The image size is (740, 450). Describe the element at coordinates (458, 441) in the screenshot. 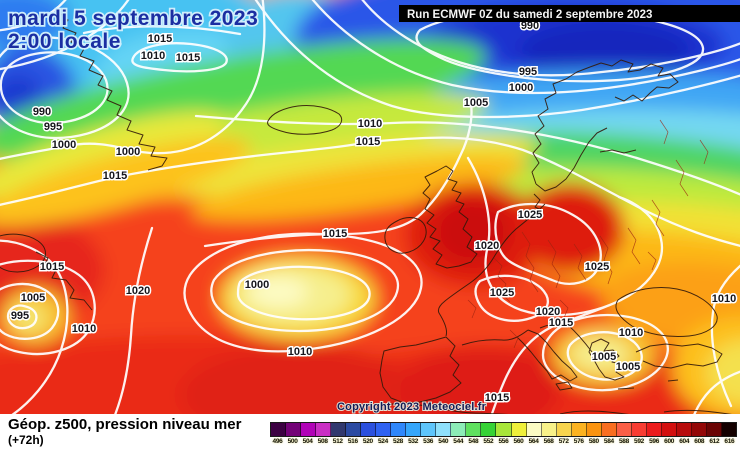

I see `scale-value: 544` at that location.